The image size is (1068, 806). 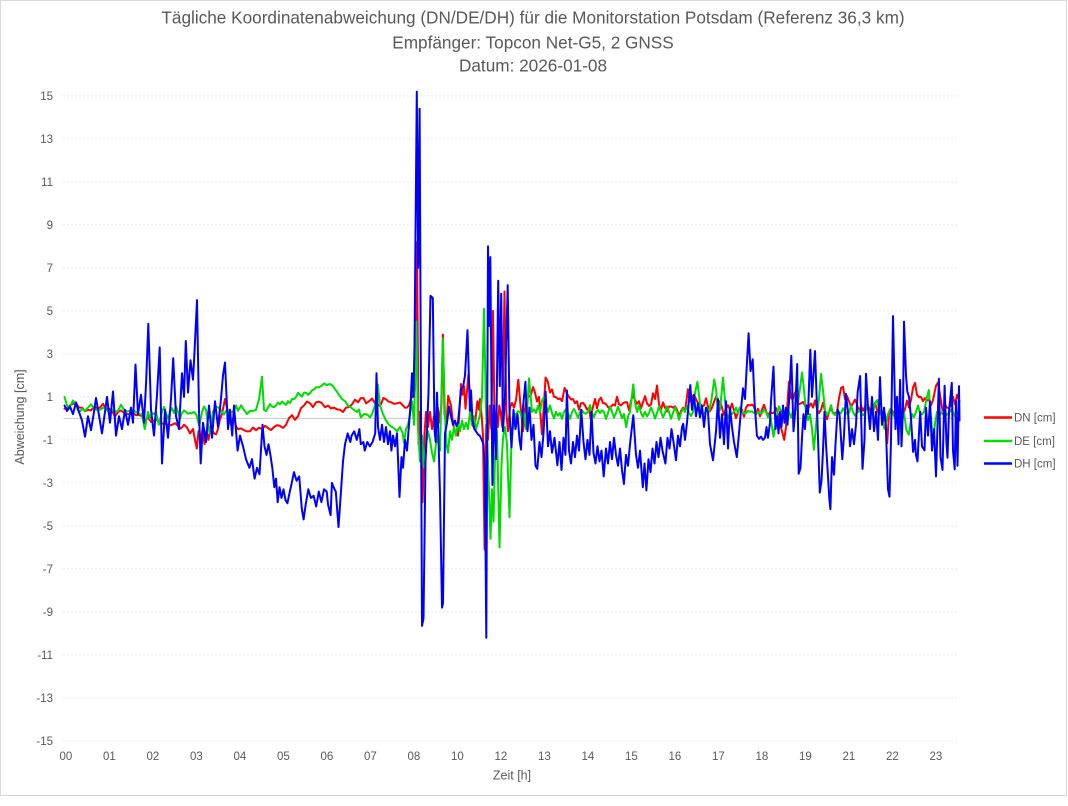 I want to click on svg-text: 01, so click(x=109, y=757).